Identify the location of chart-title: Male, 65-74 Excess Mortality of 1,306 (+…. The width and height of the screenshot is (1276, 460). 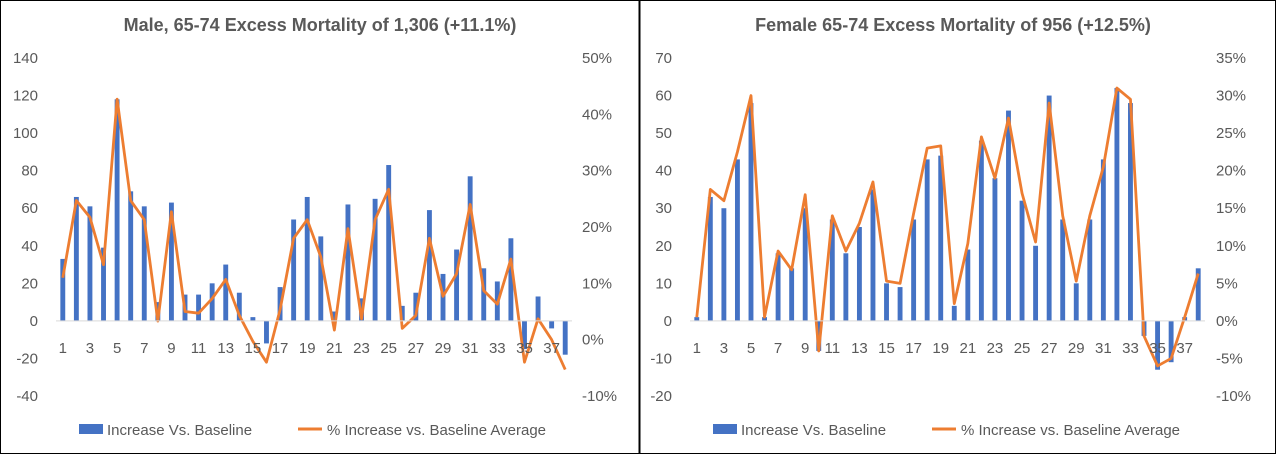
(320, 25).